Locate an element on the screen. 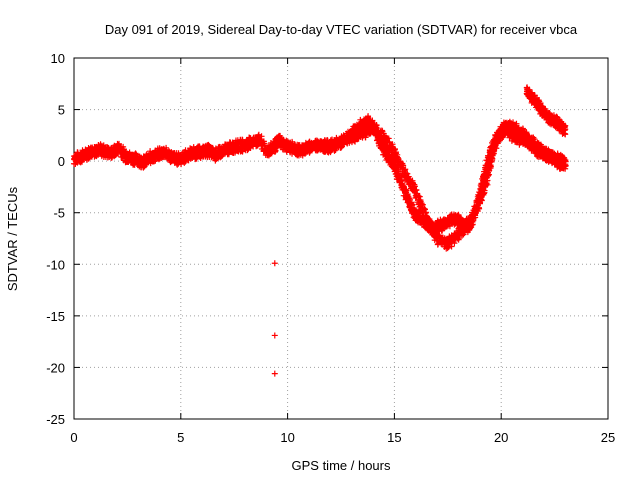  x-tick-label: 20 is located at coordinates (501, 437).